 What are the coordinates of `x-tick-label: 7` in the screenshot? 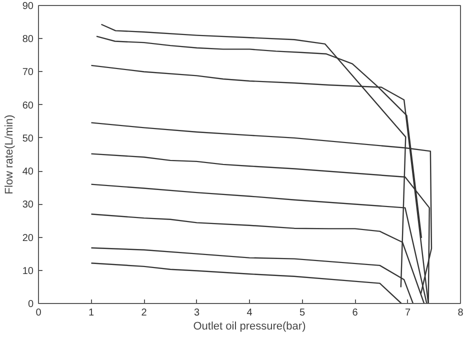 It's located at (407, 313).